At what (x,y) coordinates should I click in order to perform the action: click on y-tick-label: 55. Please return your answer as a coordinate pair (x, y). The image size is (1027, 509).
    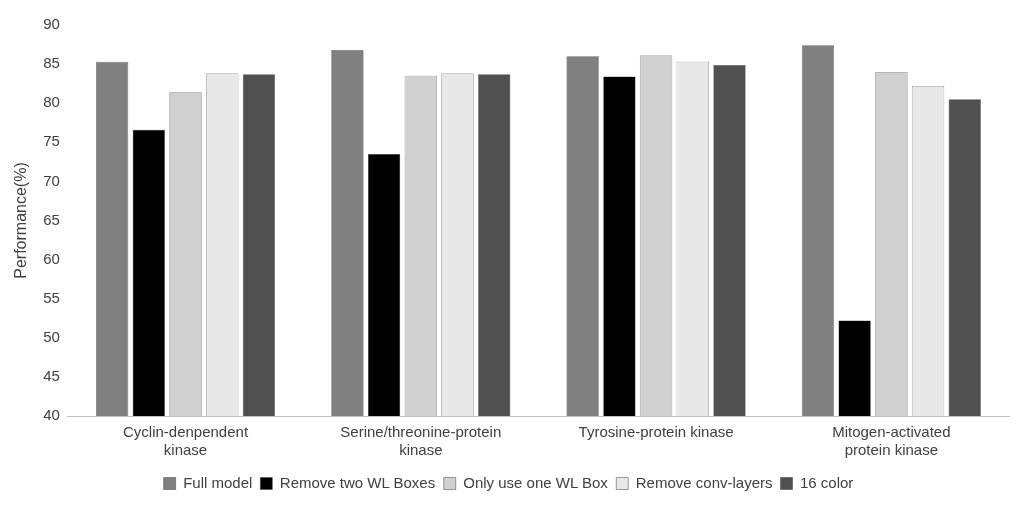
    Looking at the image, I should click on (51, 297).